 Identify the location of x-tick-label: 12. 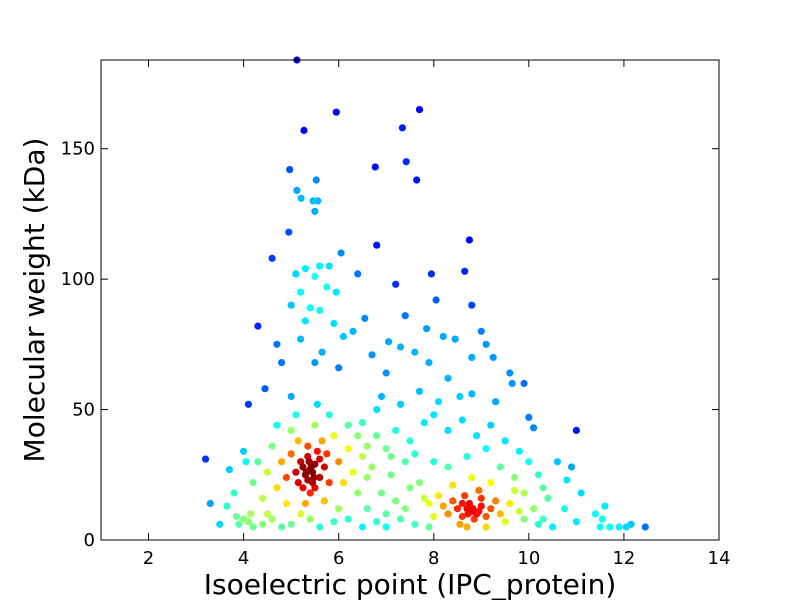
(623, 558).